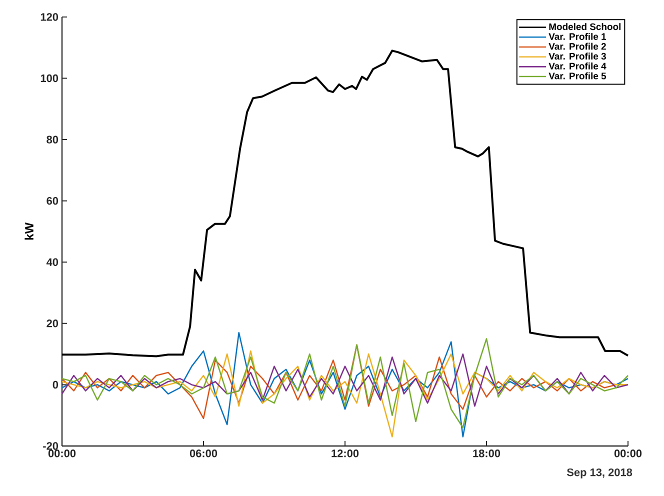  What do you see at coordinates (577, 46) in the screenshot?
I see `legend-label: Var. Profile 2` at bounding box center [577, 46].